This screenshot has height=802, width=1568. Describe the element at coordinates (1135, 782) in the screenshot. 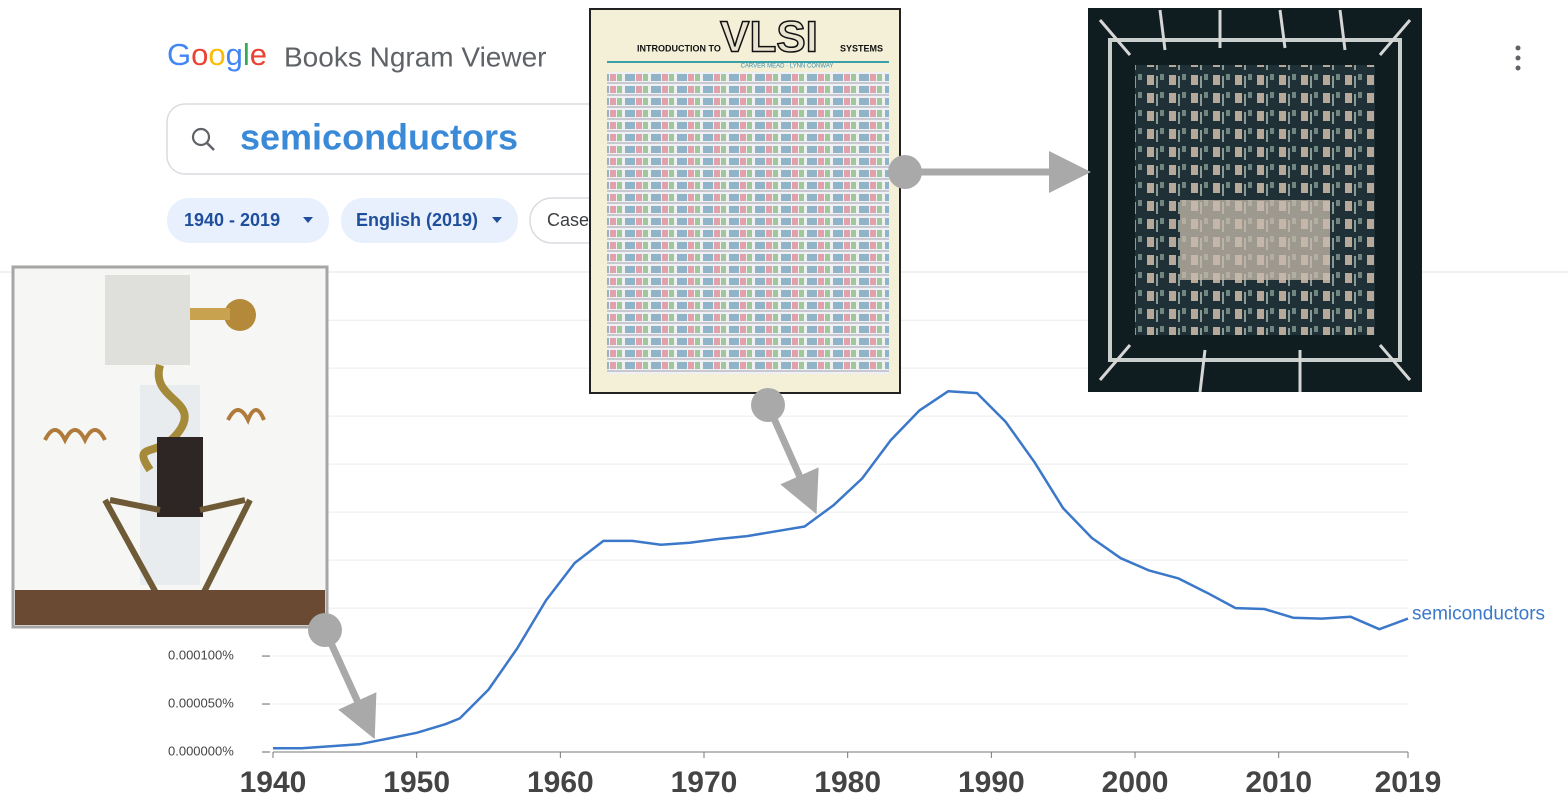

I see `x-tick-label: 2000` at that location.